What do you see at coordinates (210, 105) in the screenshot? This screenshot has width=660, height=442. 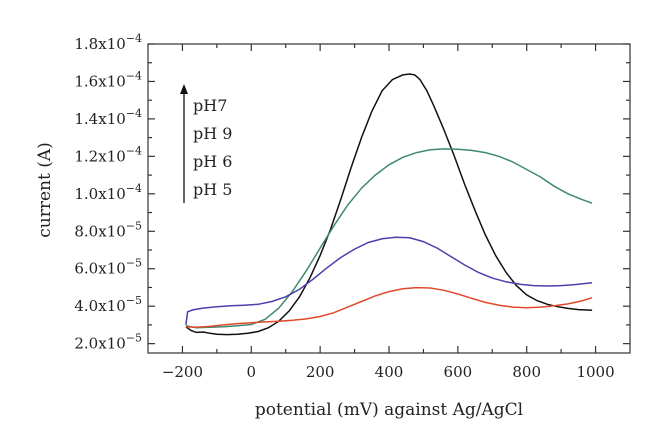 I see `legend-entry: pH7` at bounding box center [210, 105].